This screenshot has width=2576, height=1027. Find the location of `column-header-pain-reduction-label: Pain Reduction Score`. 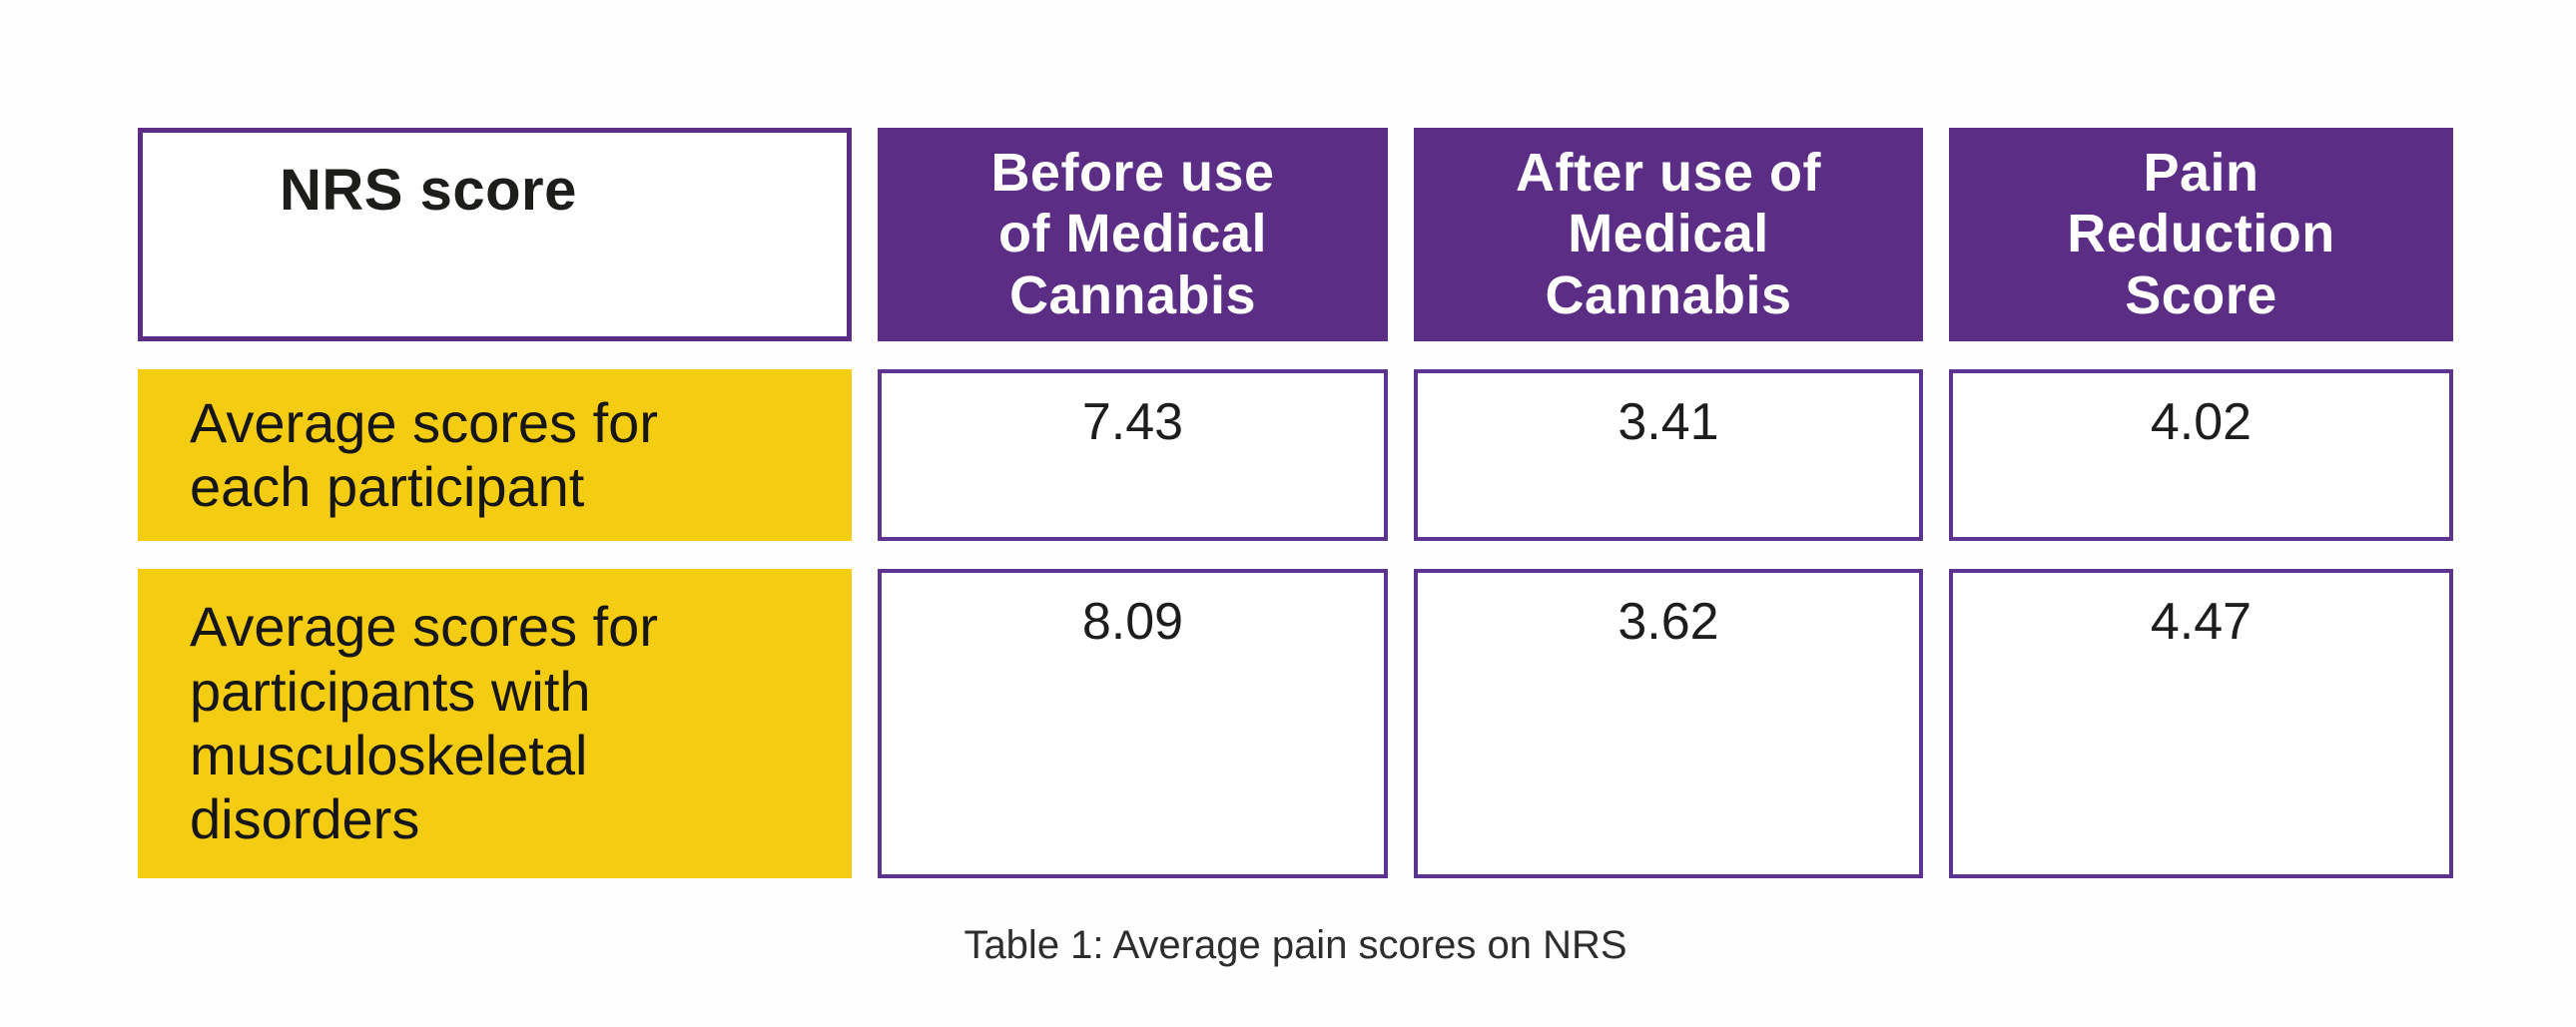

column-header-pain-reduction-label: Pain Reduction Score is located at coordinates (2201, 233).